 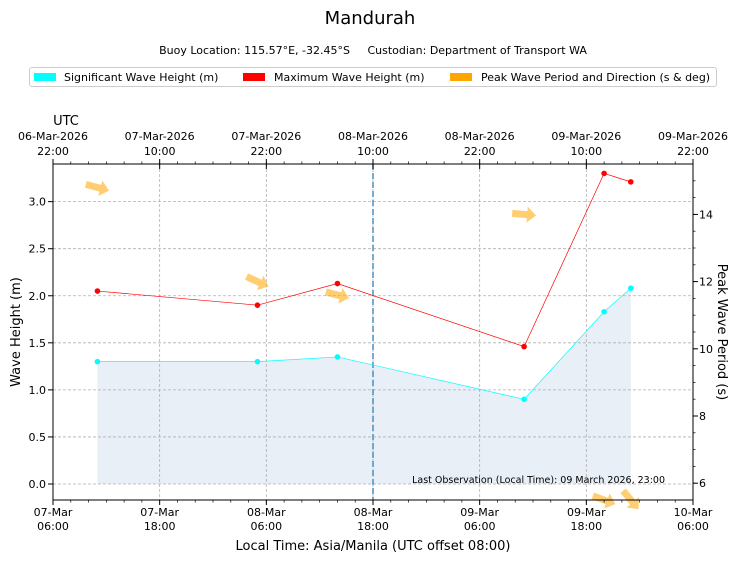 I want to click on legend-label-significant: Significant Wave Height (m), so click(x=141, y=77).